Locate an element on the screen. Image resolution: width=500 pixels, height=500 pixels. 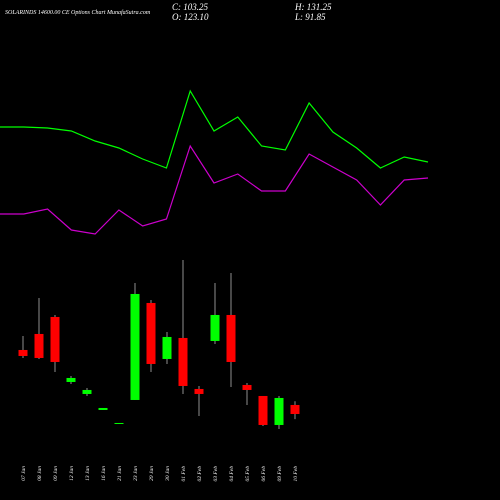
x-tick-label: 03 Feb is located at coordinates (216, 474).